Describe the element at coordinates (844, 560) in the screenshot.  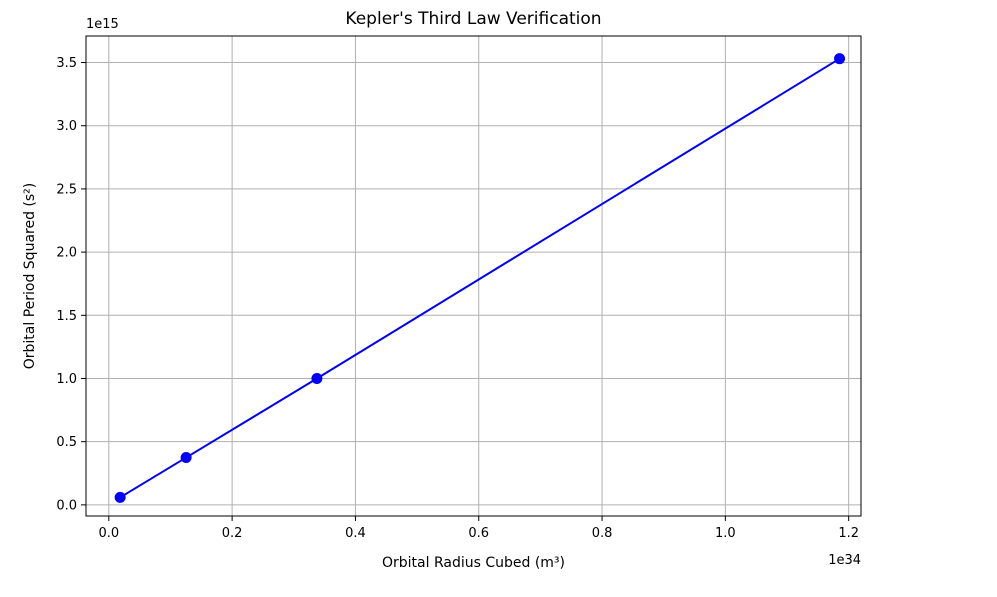
I see `x-axis-offset-text: 1e34` at that location.